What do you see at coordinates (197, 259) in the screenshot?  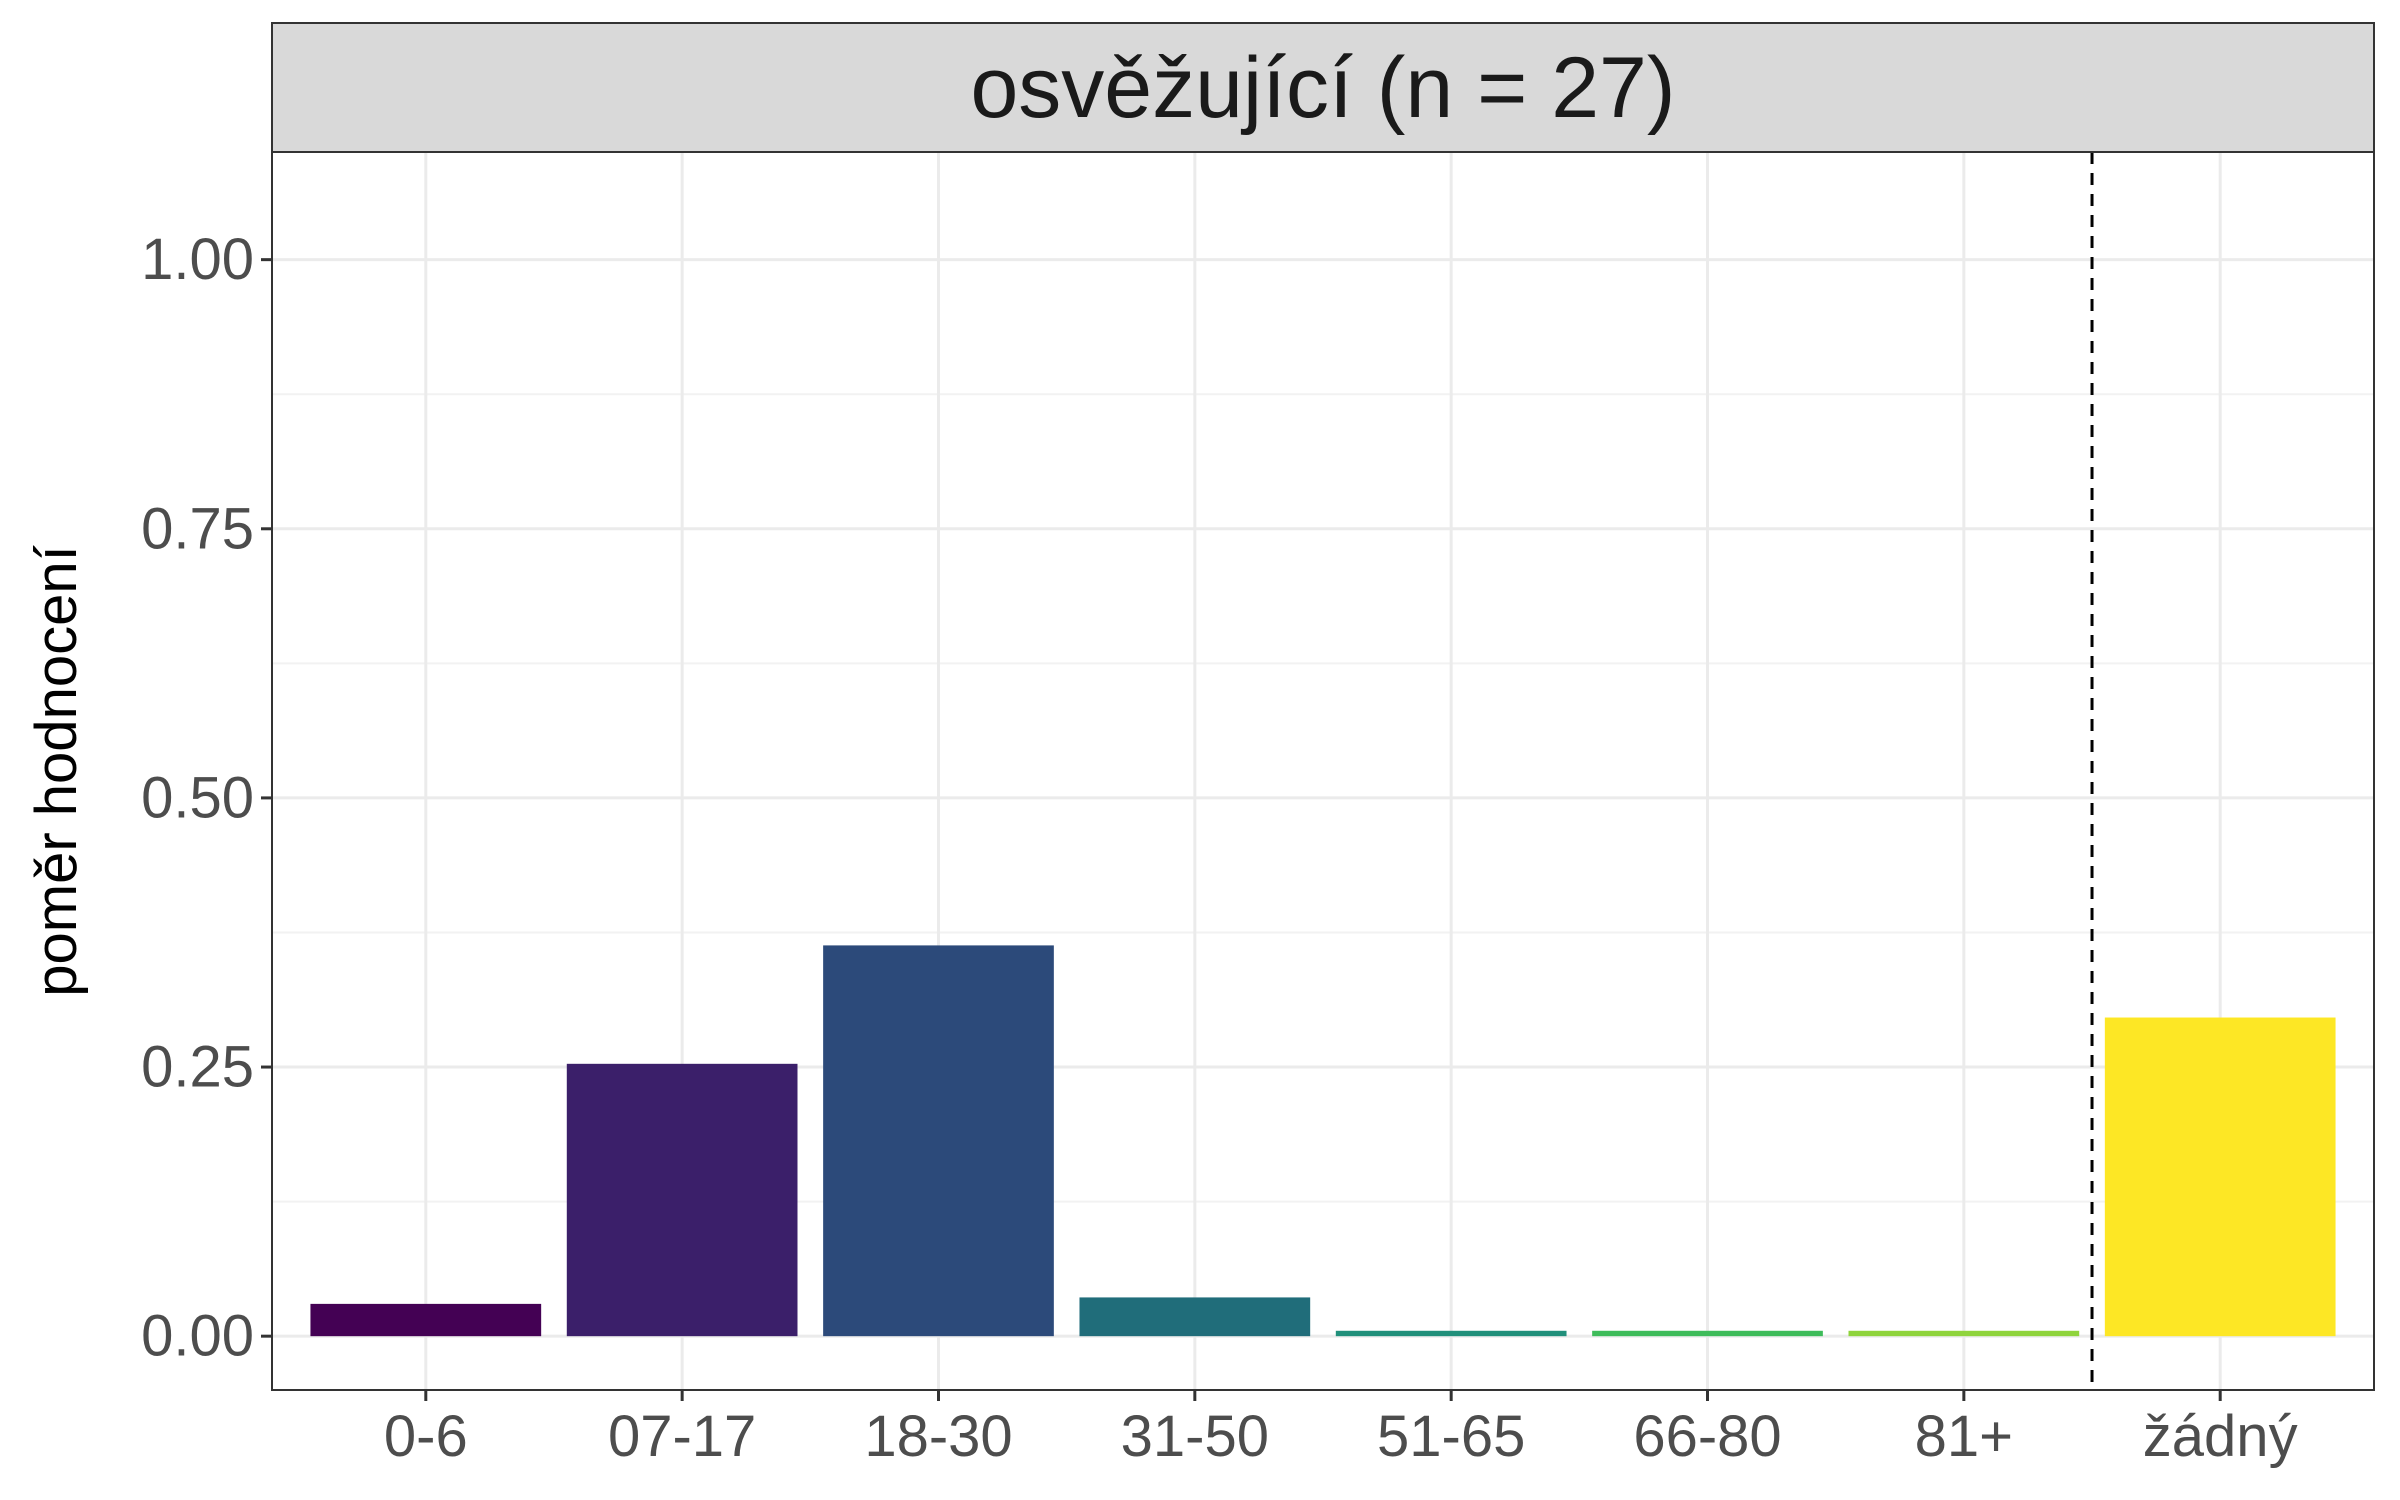 I see `y-tick-label: 1.00` at bounding box center [197, 259].